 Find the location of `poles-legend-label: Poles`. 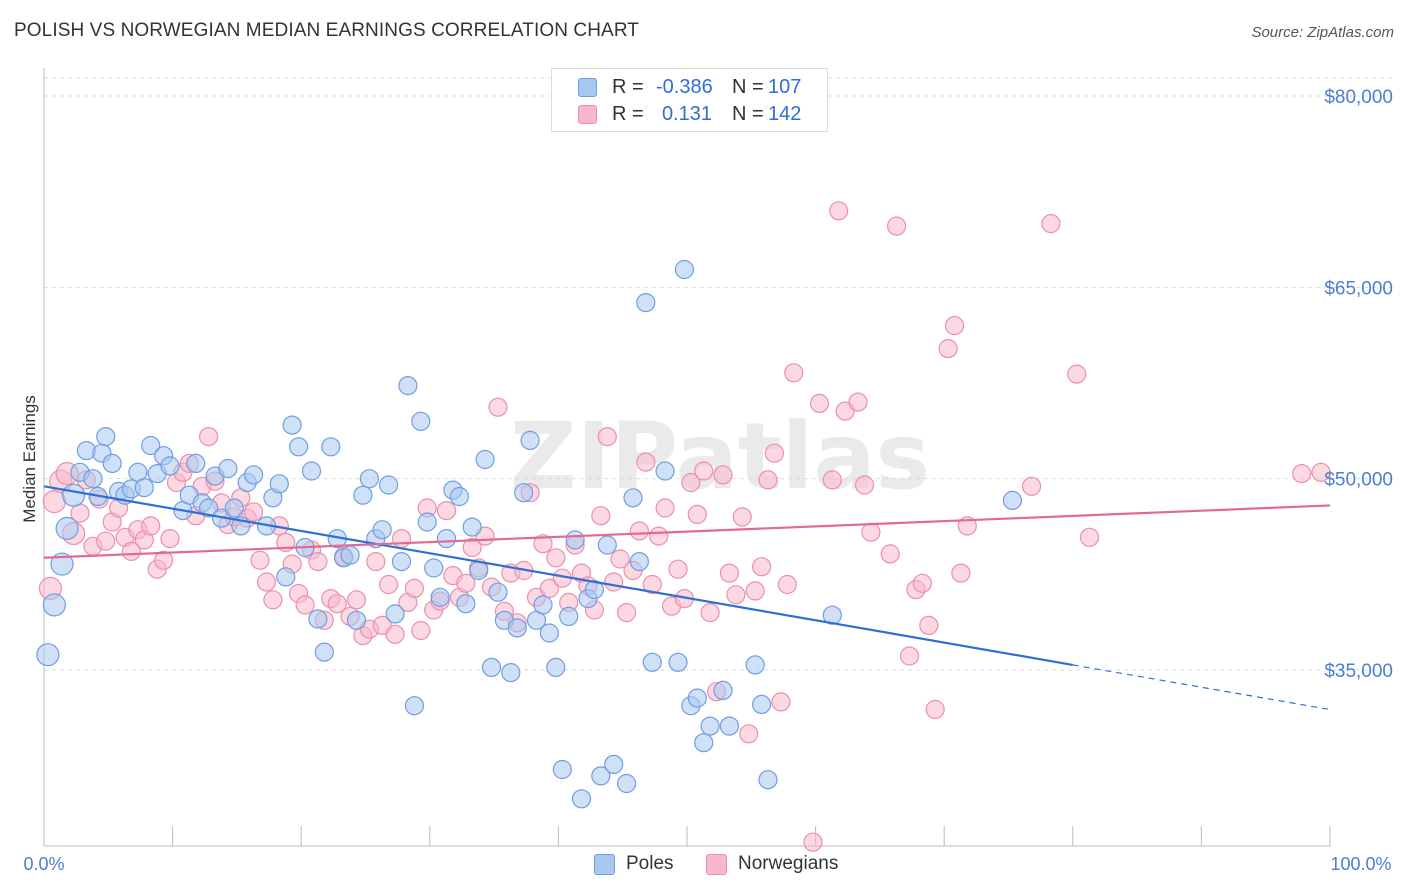

poles-legend-label: Poles is located at coordinates (650, 863).